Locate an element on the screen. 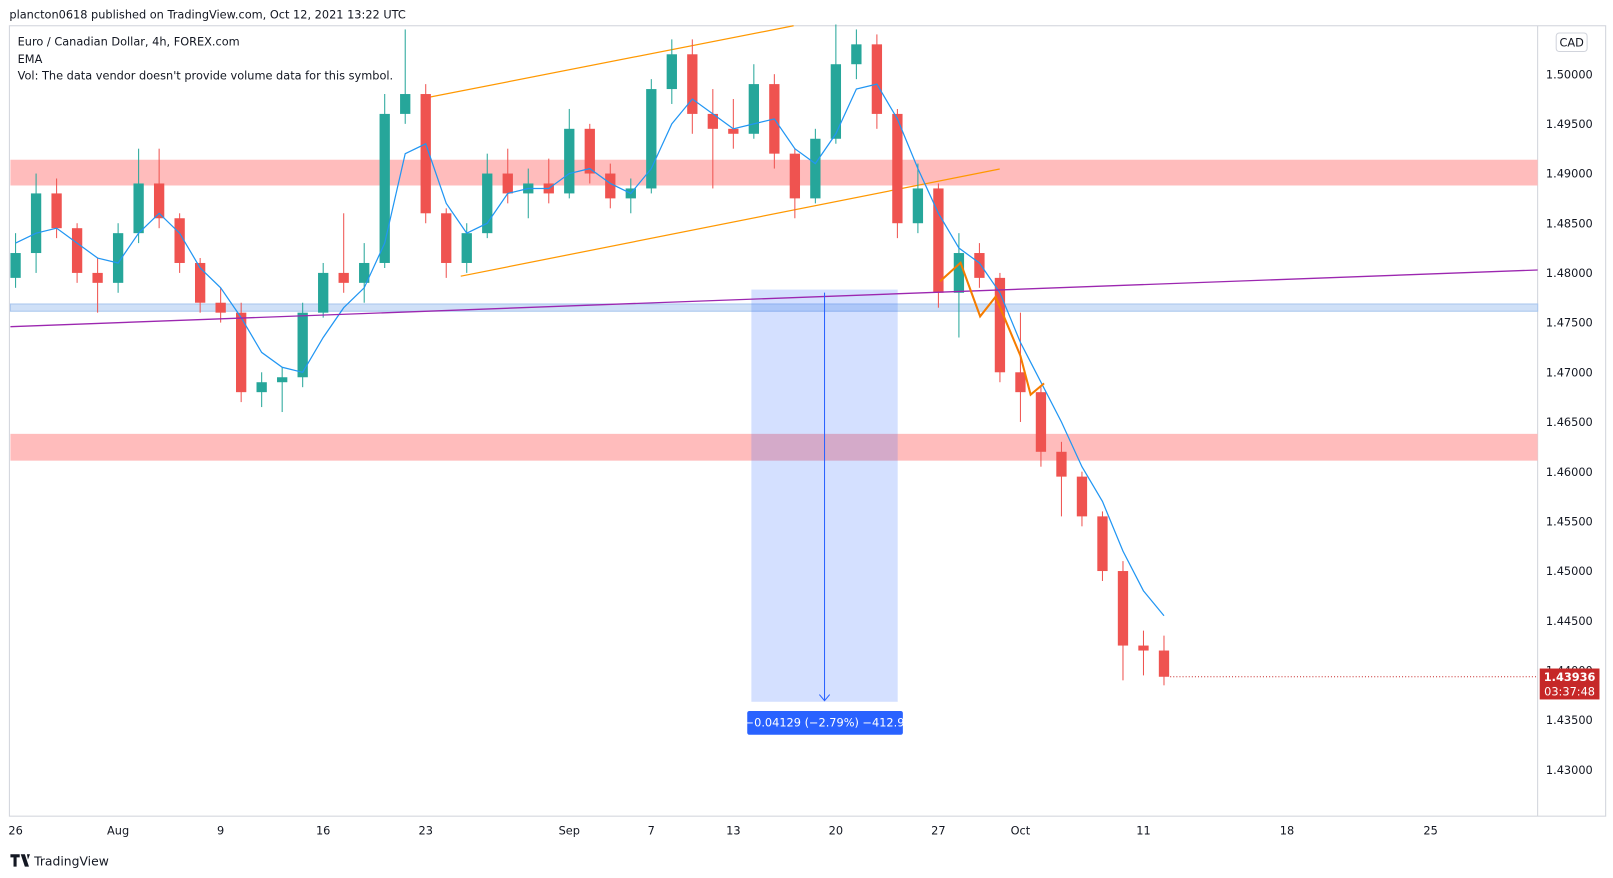  y-tick-label: 1.48500 is located at coordinates (1569, 223).